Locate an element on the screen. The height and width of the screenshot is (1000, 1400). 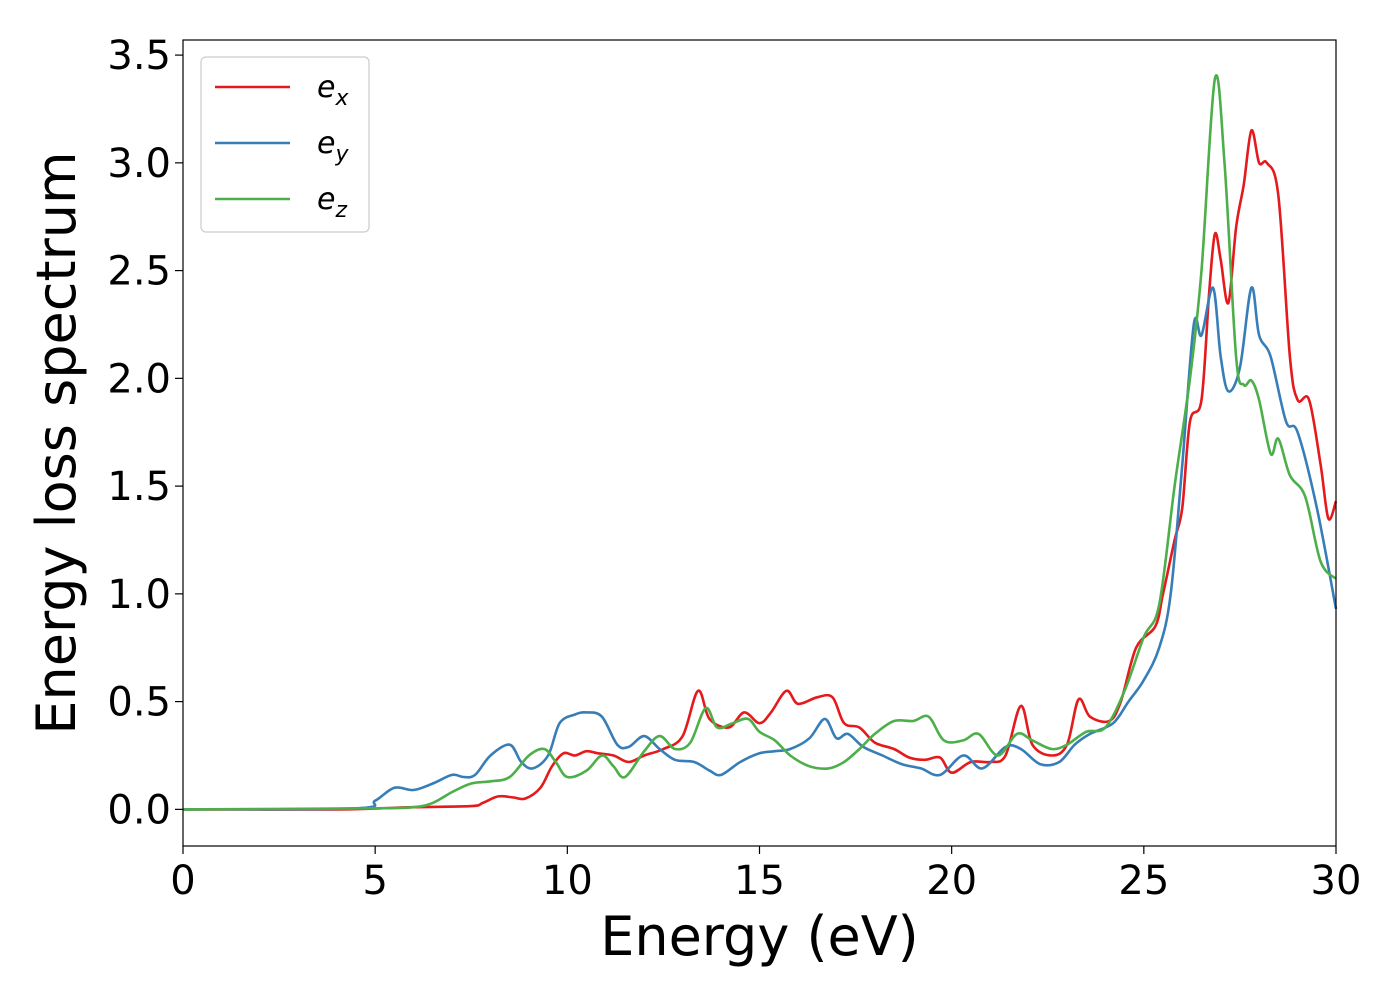
y-tick-label: 3.0 is located at coordinates (139, 164).